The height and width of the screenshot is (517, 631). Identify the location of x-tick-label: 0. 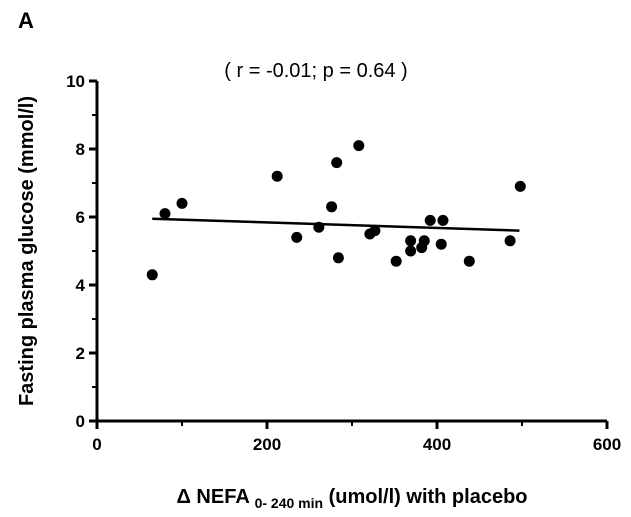
(96, 444).